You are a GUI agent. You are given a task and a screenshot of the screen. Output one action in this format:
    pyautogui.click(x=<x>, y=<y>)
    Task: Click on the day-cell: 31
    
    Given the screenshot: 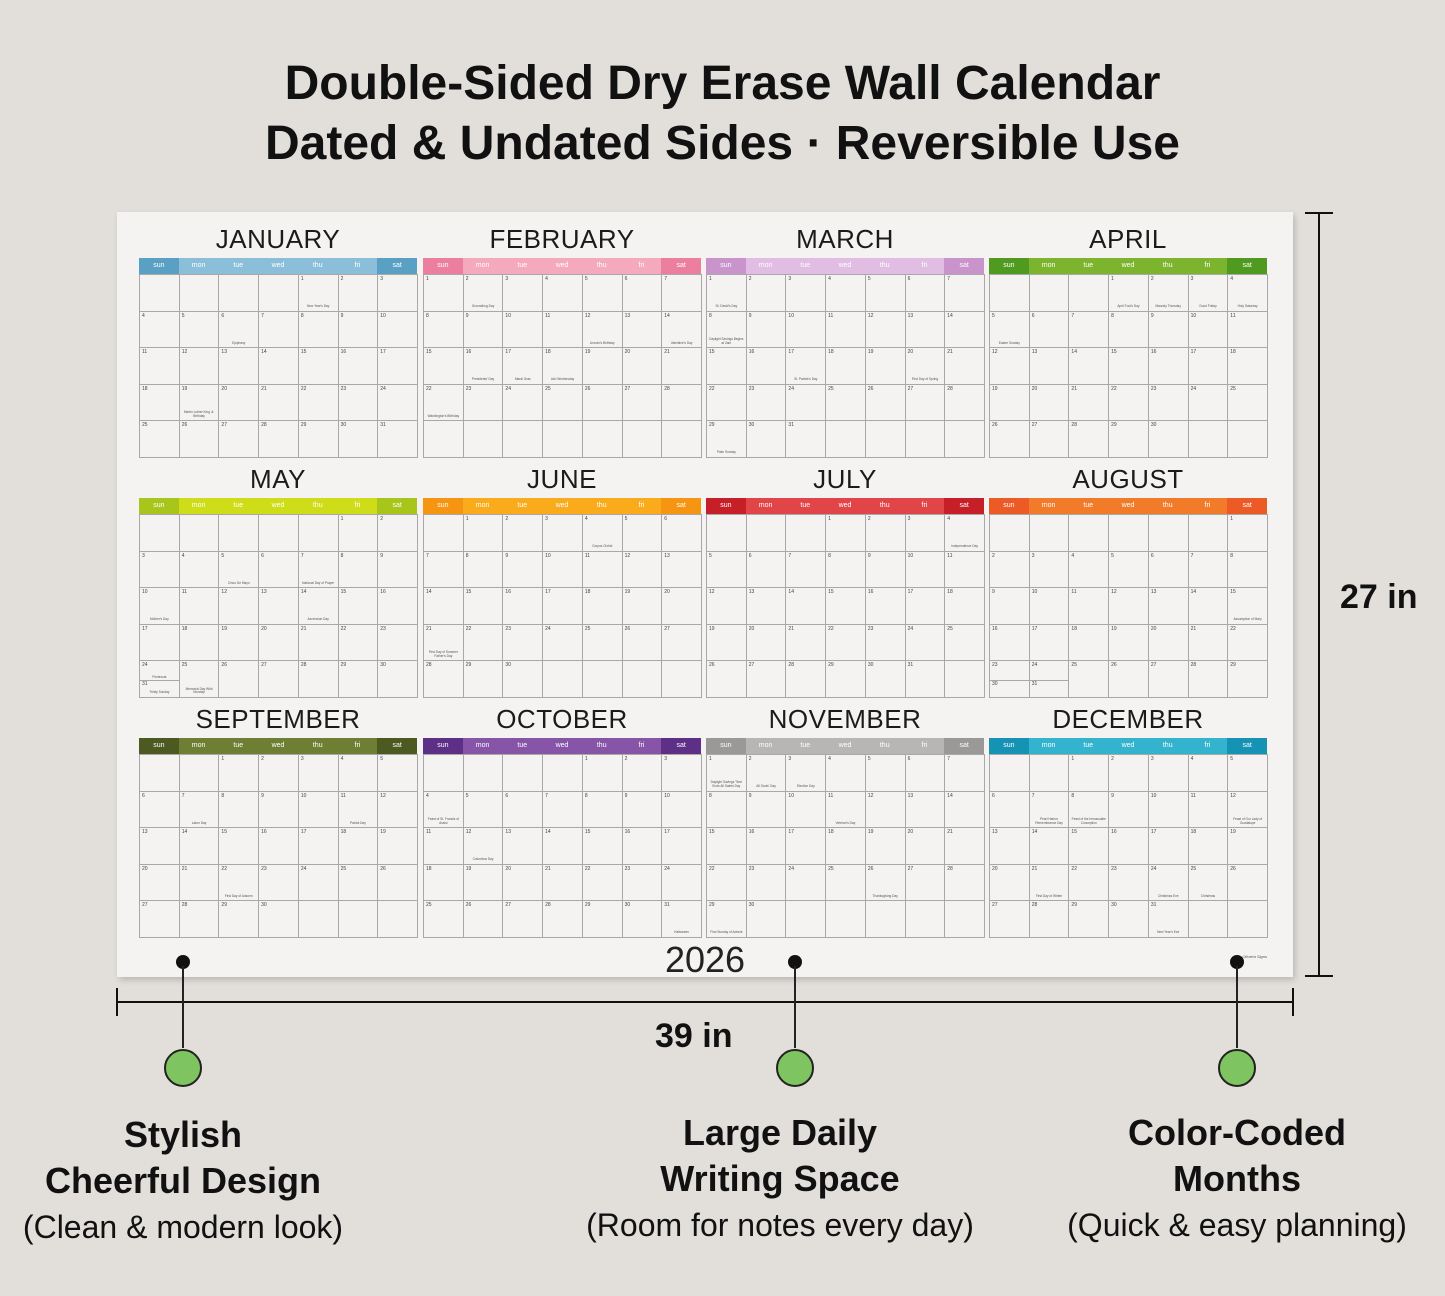 What is the action you would take?
    pyautogui.click(x=925, y=679)
    